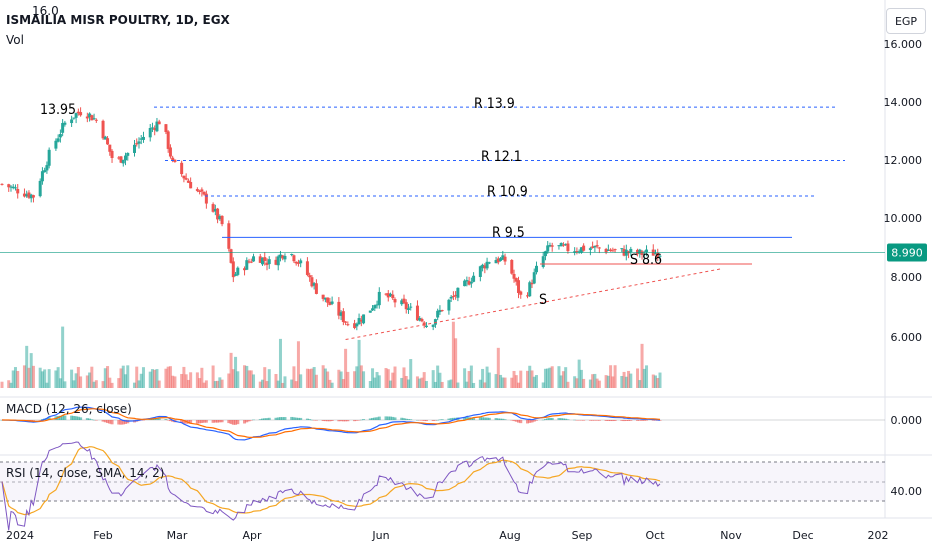 This screenshot has width=932, height=550. What do you see at coordinates (509, 535) in the screenshot?
I see `time-tick: Aug` at bounding box center [509, 535].